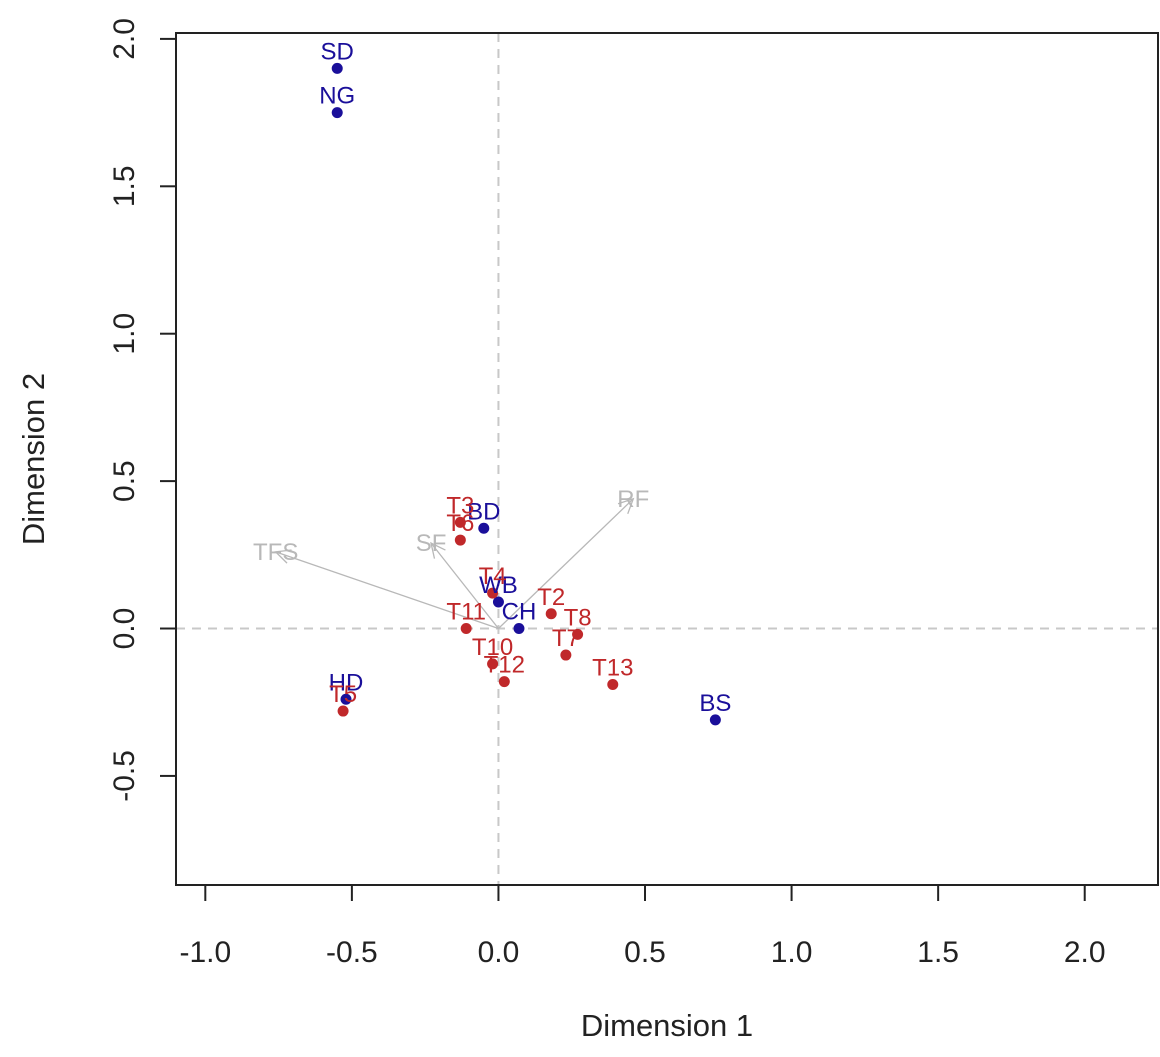 The width and height of the screenshot is (1160, 1057). Describe the element at coordinates (519, 612) in the screenshot. I see `point-label: CH` at that location.